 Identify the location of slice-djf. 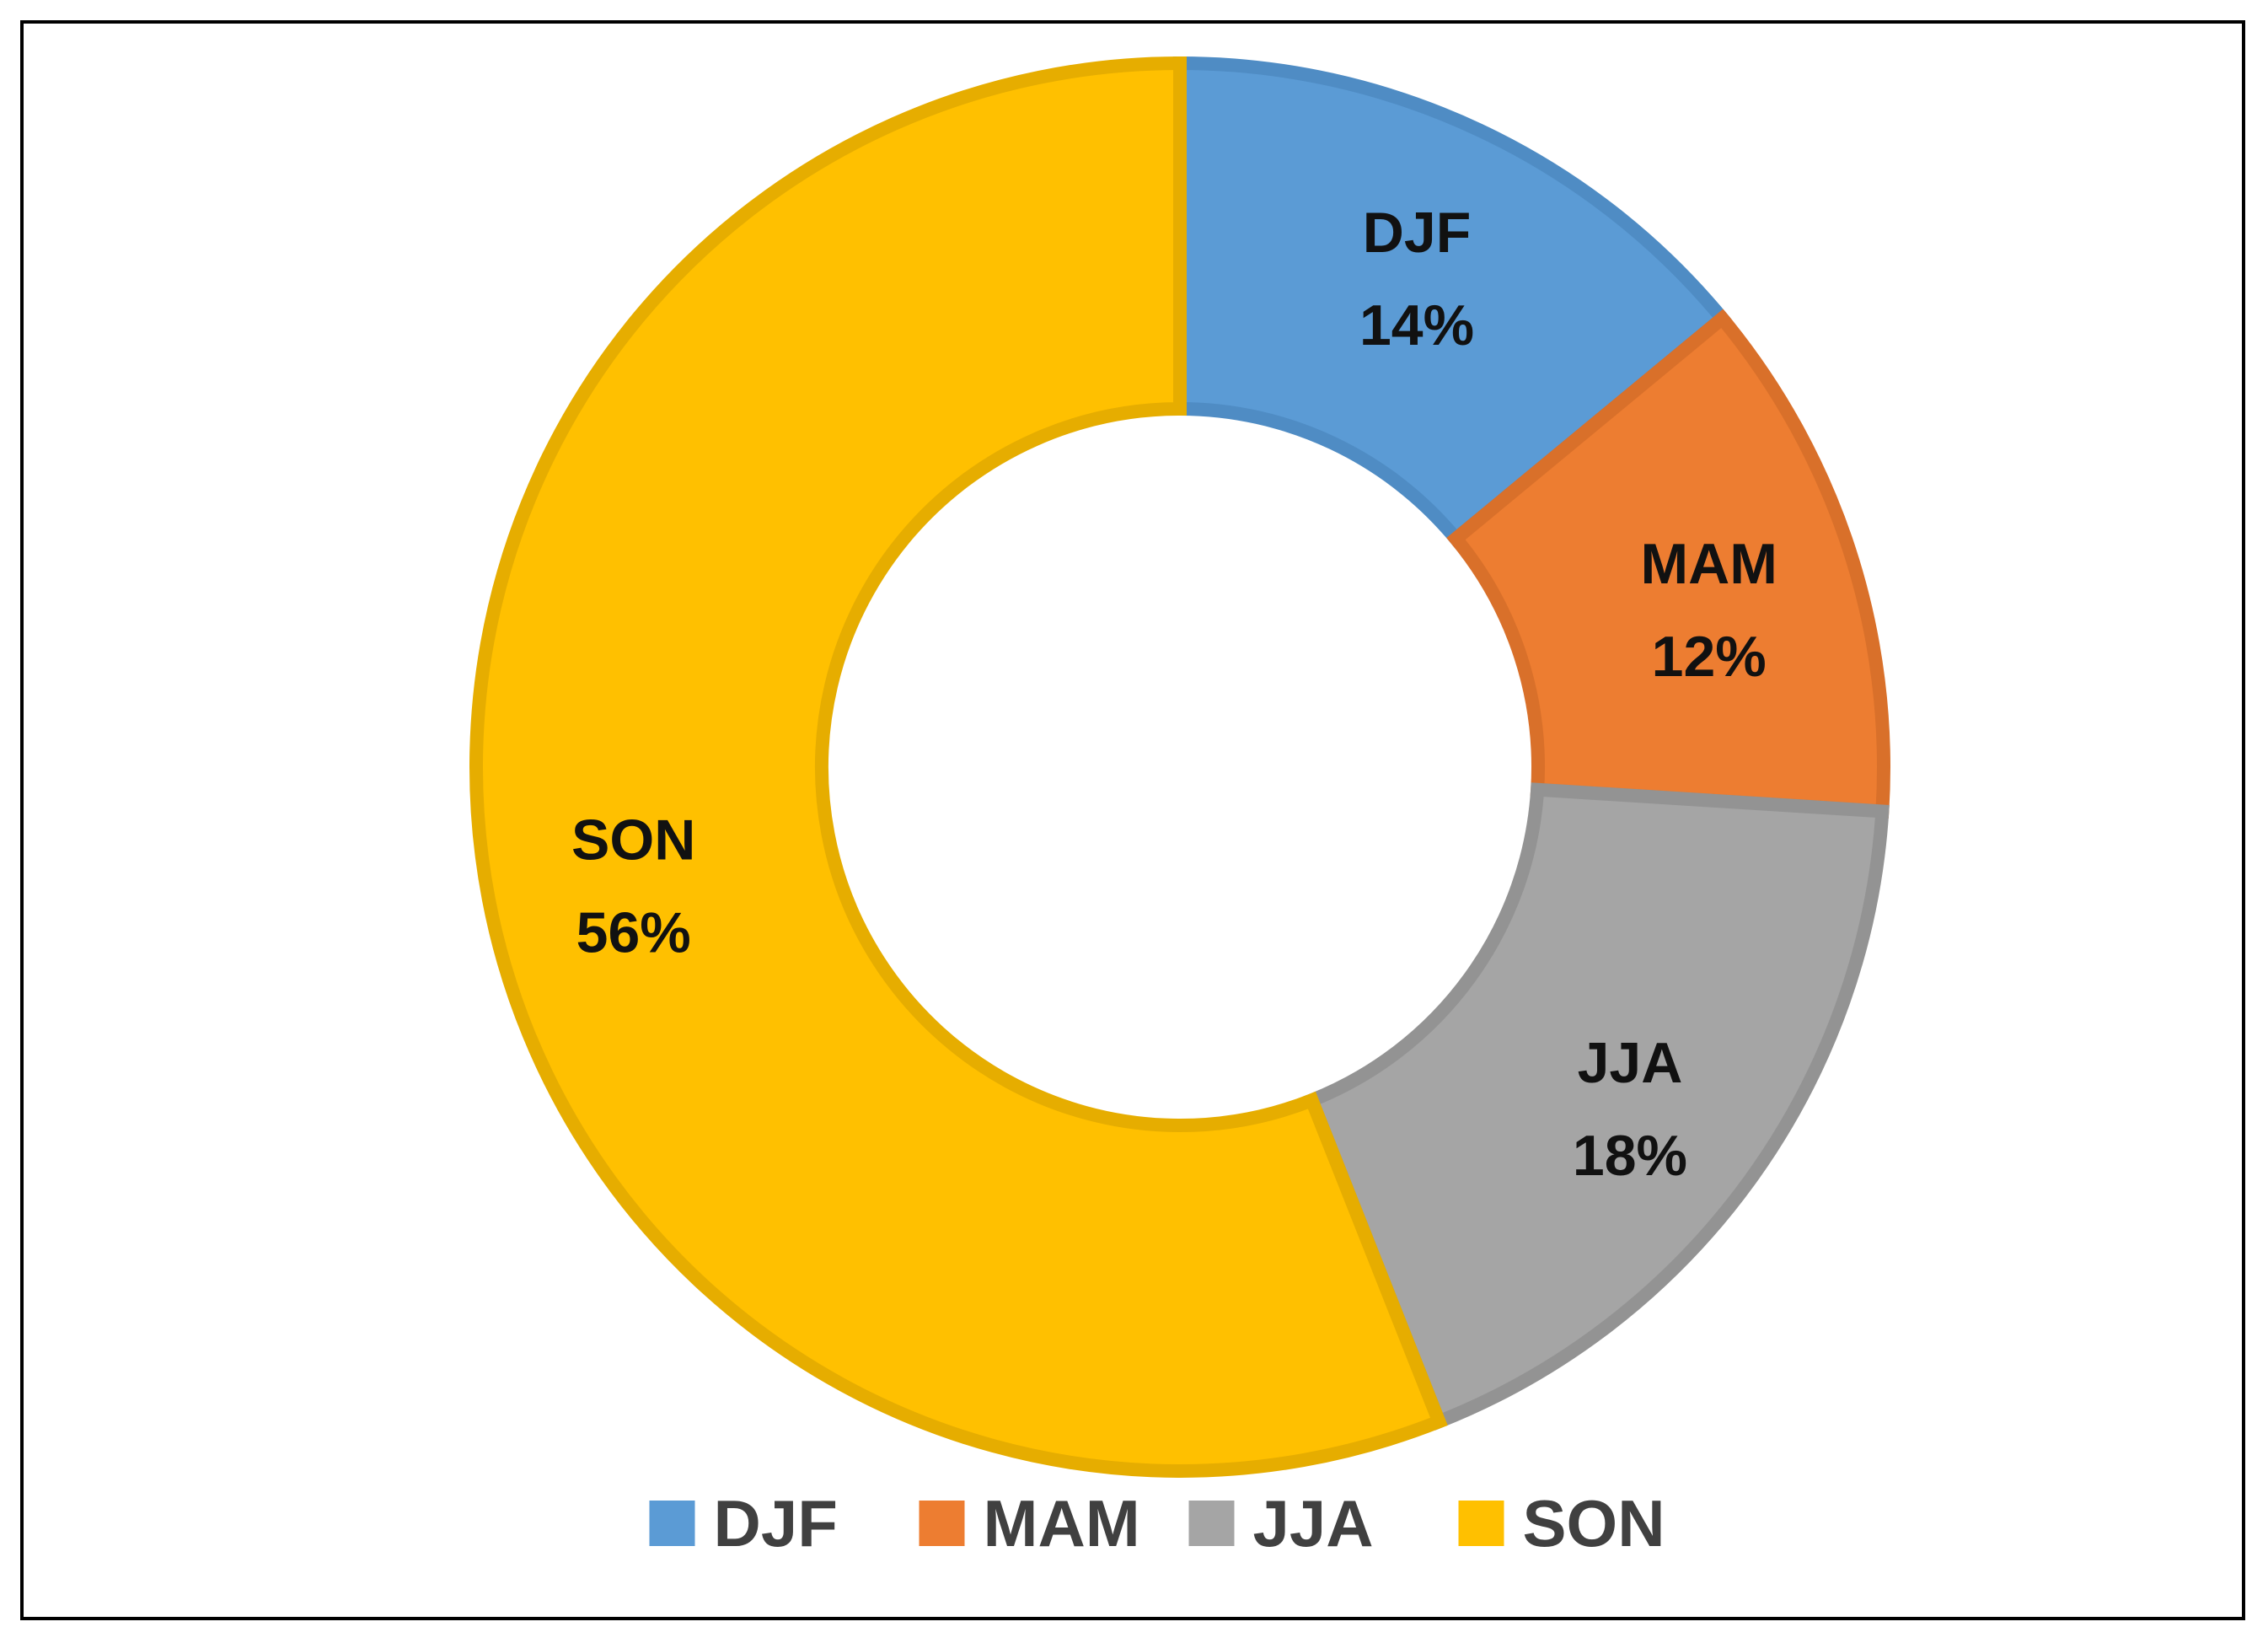
(1452, 302).